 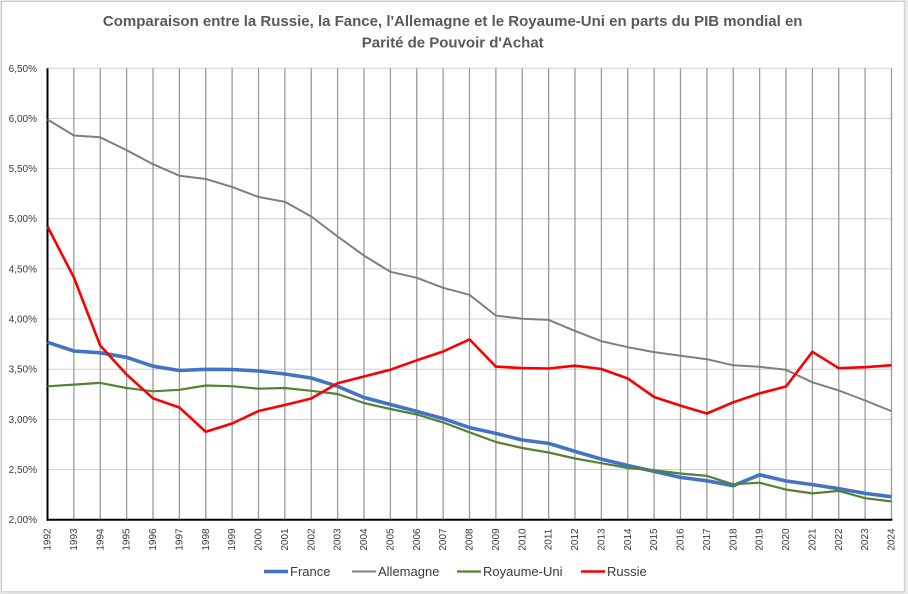 What do you see at coordinates (23, 420) in the screenshot?
I see `svg-text: 3,00%` at bounding box center [23, 420].